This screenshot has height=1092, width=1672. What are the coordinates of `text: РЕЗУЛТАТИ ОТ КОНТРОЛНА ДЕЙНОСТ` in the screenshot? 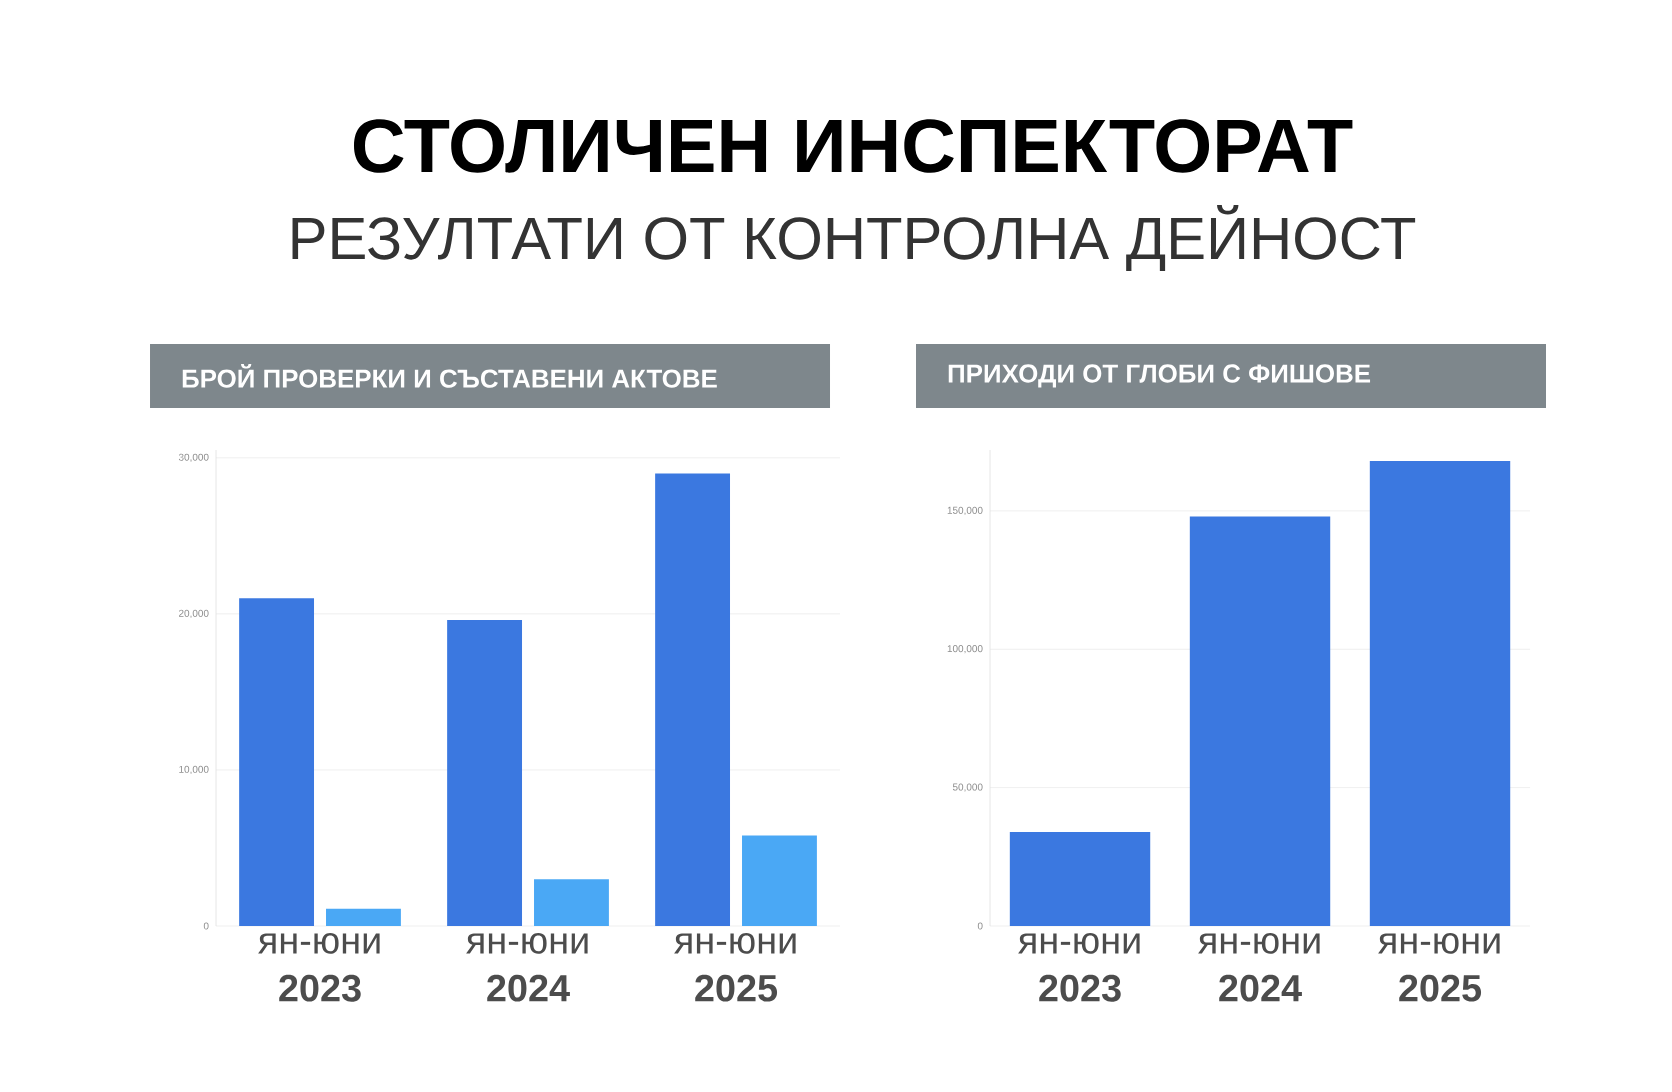 It's located at (854, 238).